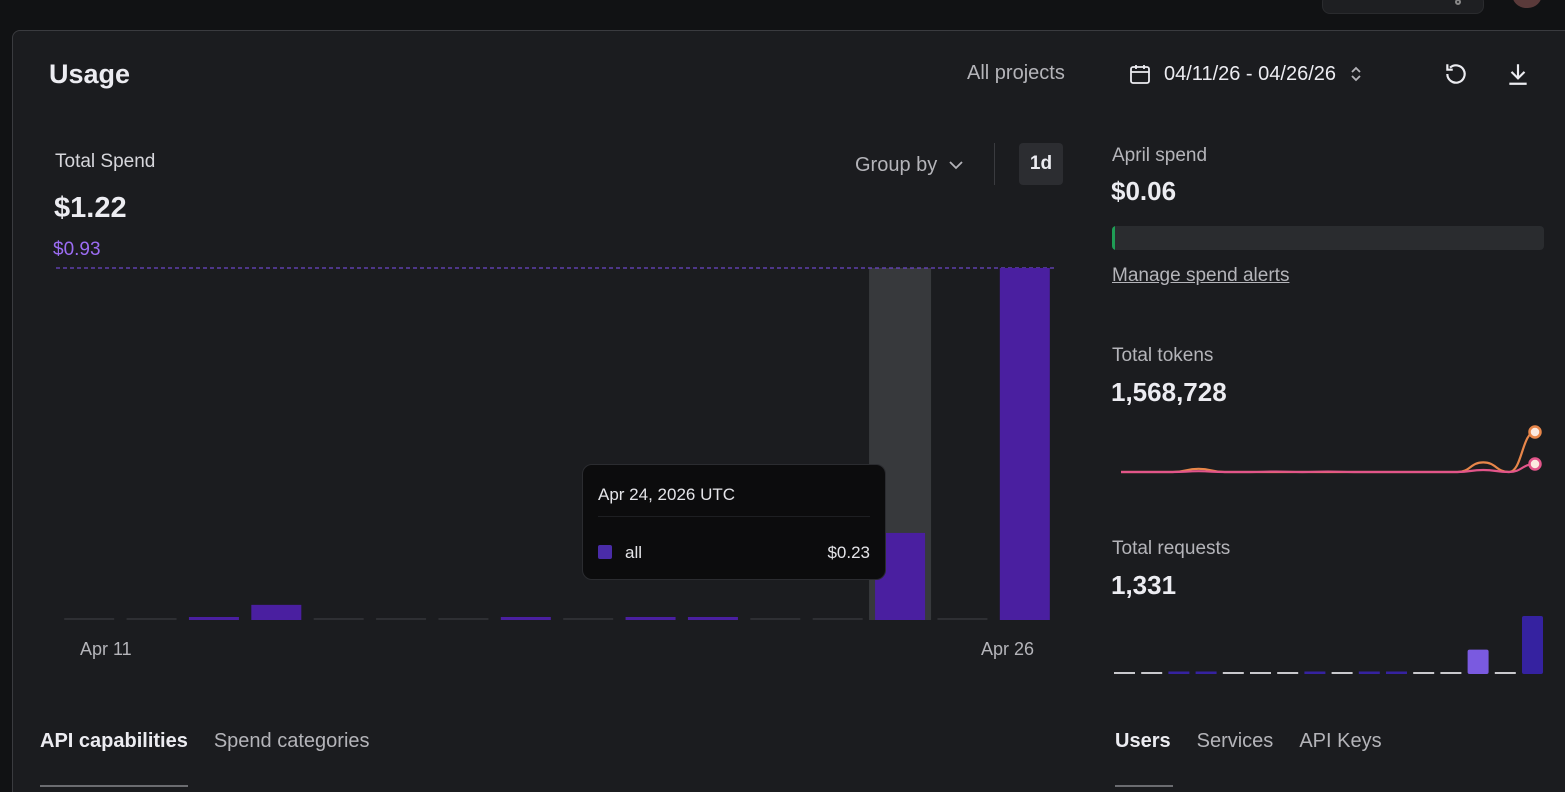  I want to click on group-by-label: Group by, so click(896, 164).